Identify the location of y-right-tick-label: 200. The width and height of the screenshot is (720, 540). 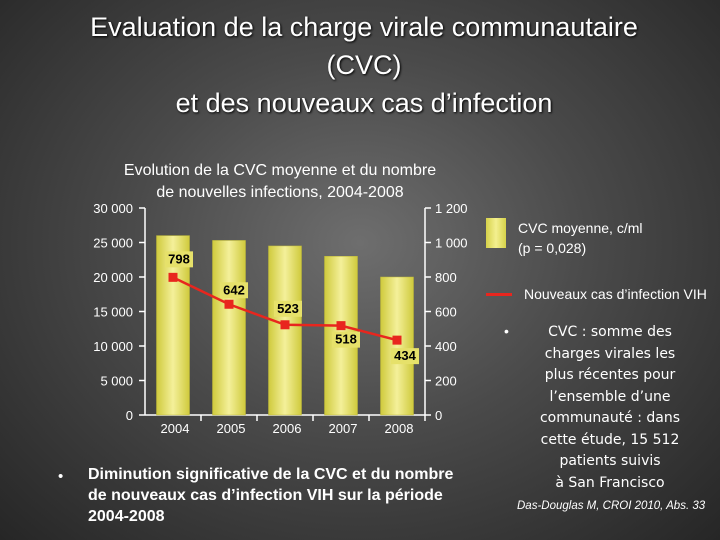
(446, 381).